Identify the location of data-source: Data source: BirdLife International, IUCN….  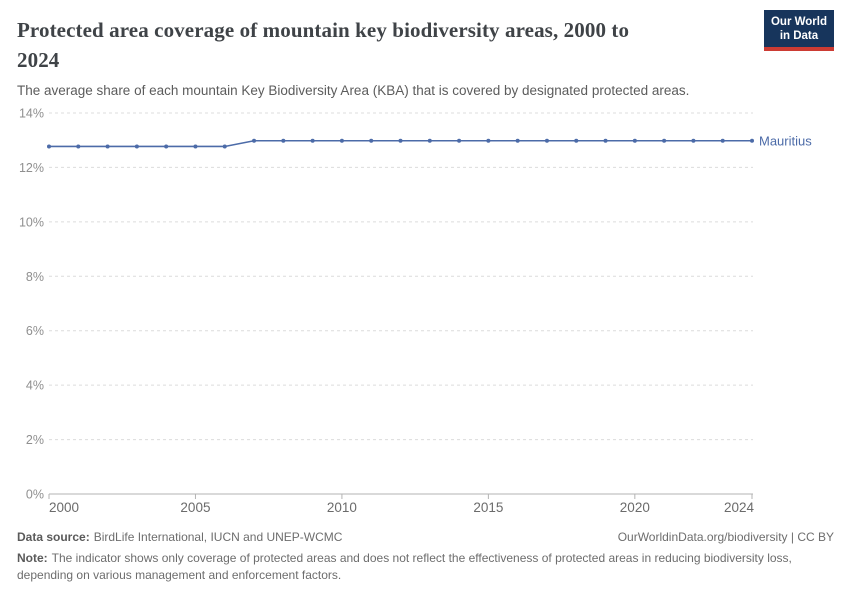
(179, 537).